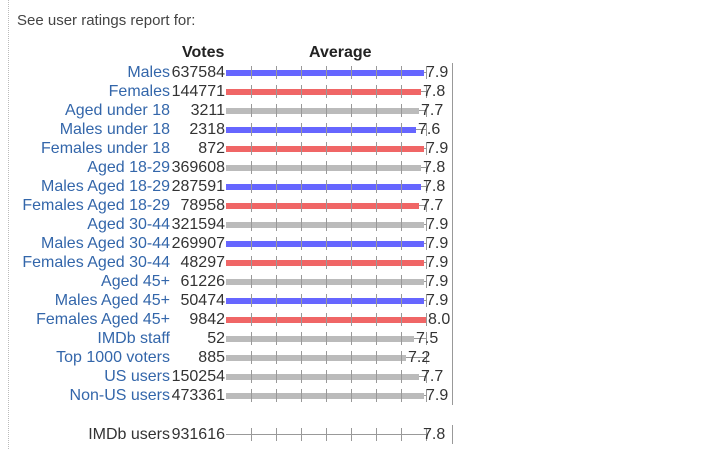 This screenshot has height=449, width=714. Describe the element at coordinates (429, 129) in the screenshot. I see `average-value: 7.6` at that location.